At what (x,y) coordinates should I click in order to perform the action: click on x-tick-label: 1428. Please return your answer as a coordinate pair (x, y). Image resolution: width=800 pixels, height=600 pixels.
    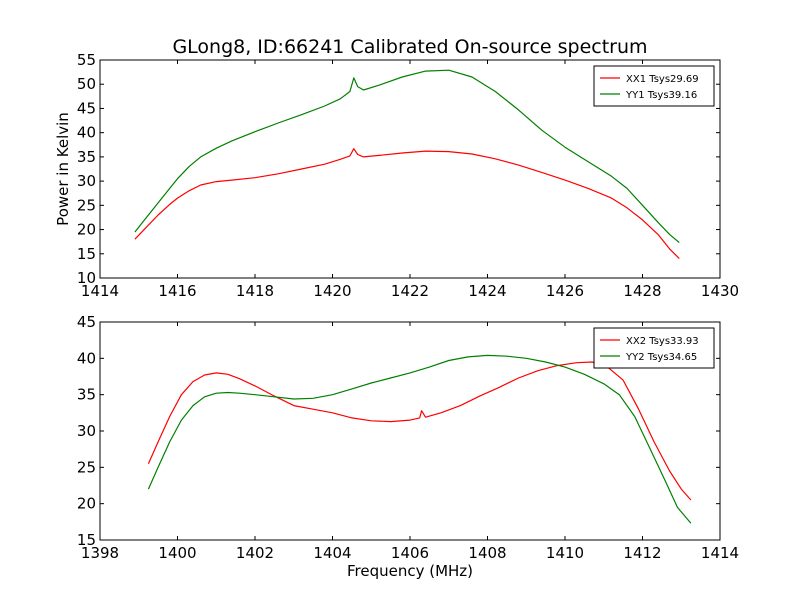
    Looking at the image, I should click on (642, 291).